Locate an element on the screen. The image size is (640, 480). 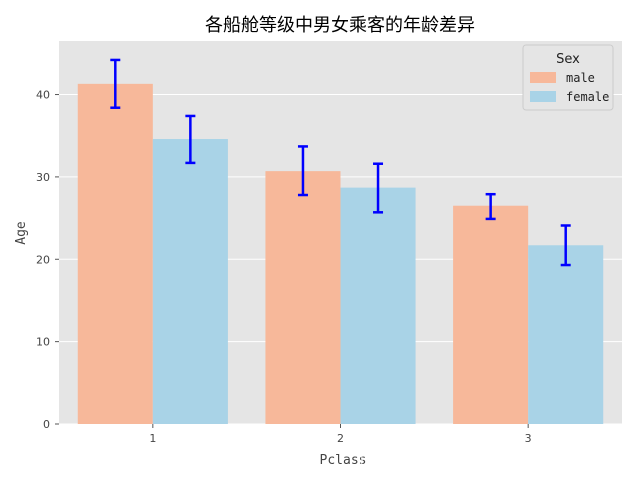
y-ticks: 0 10 20 30 40 is located at coordinates (47, 260).